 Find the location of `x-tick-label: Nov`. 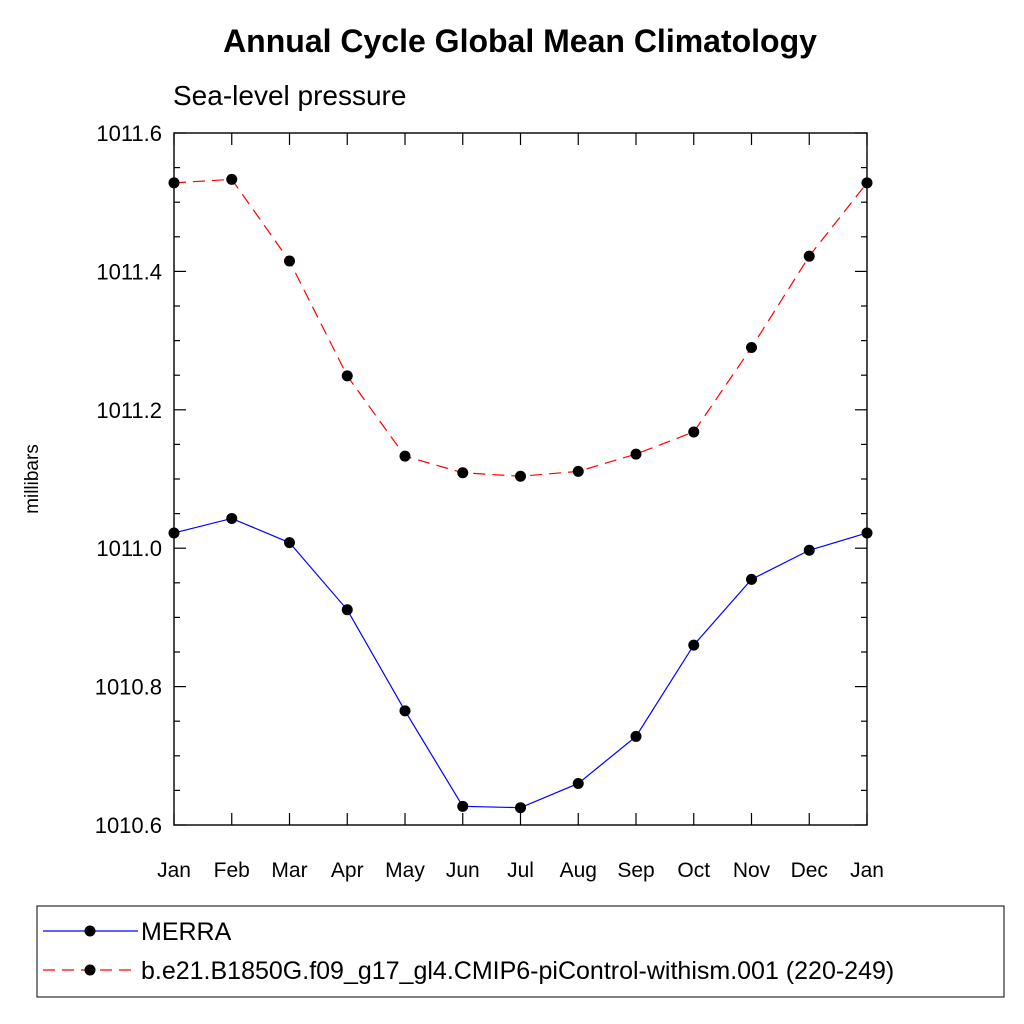

x-tick-label: Nov is located at coordinates (752, 870).